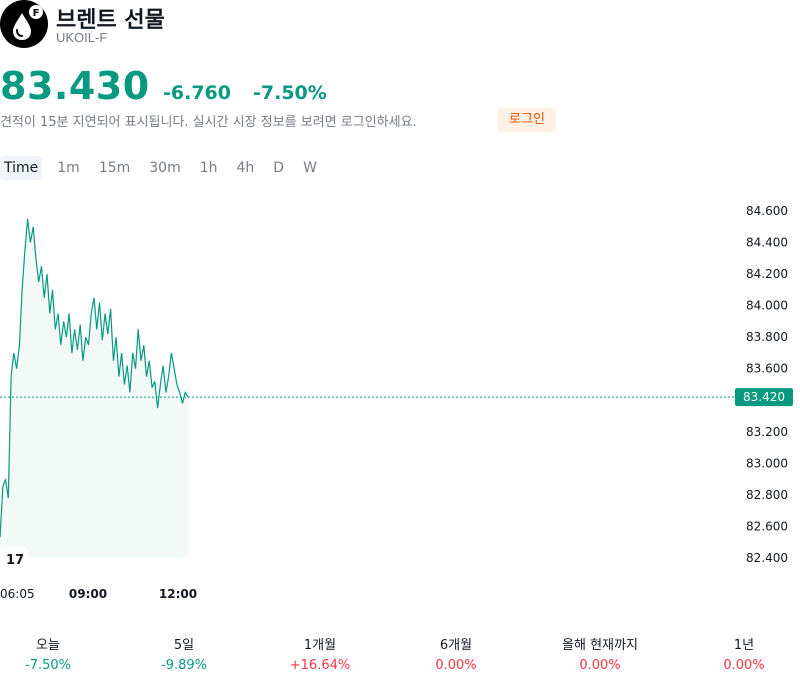  What do you see at coordinates (17, 594) in the screenshot?
I see `x-tick-label: 06:05` at bounding box center [17, 594].